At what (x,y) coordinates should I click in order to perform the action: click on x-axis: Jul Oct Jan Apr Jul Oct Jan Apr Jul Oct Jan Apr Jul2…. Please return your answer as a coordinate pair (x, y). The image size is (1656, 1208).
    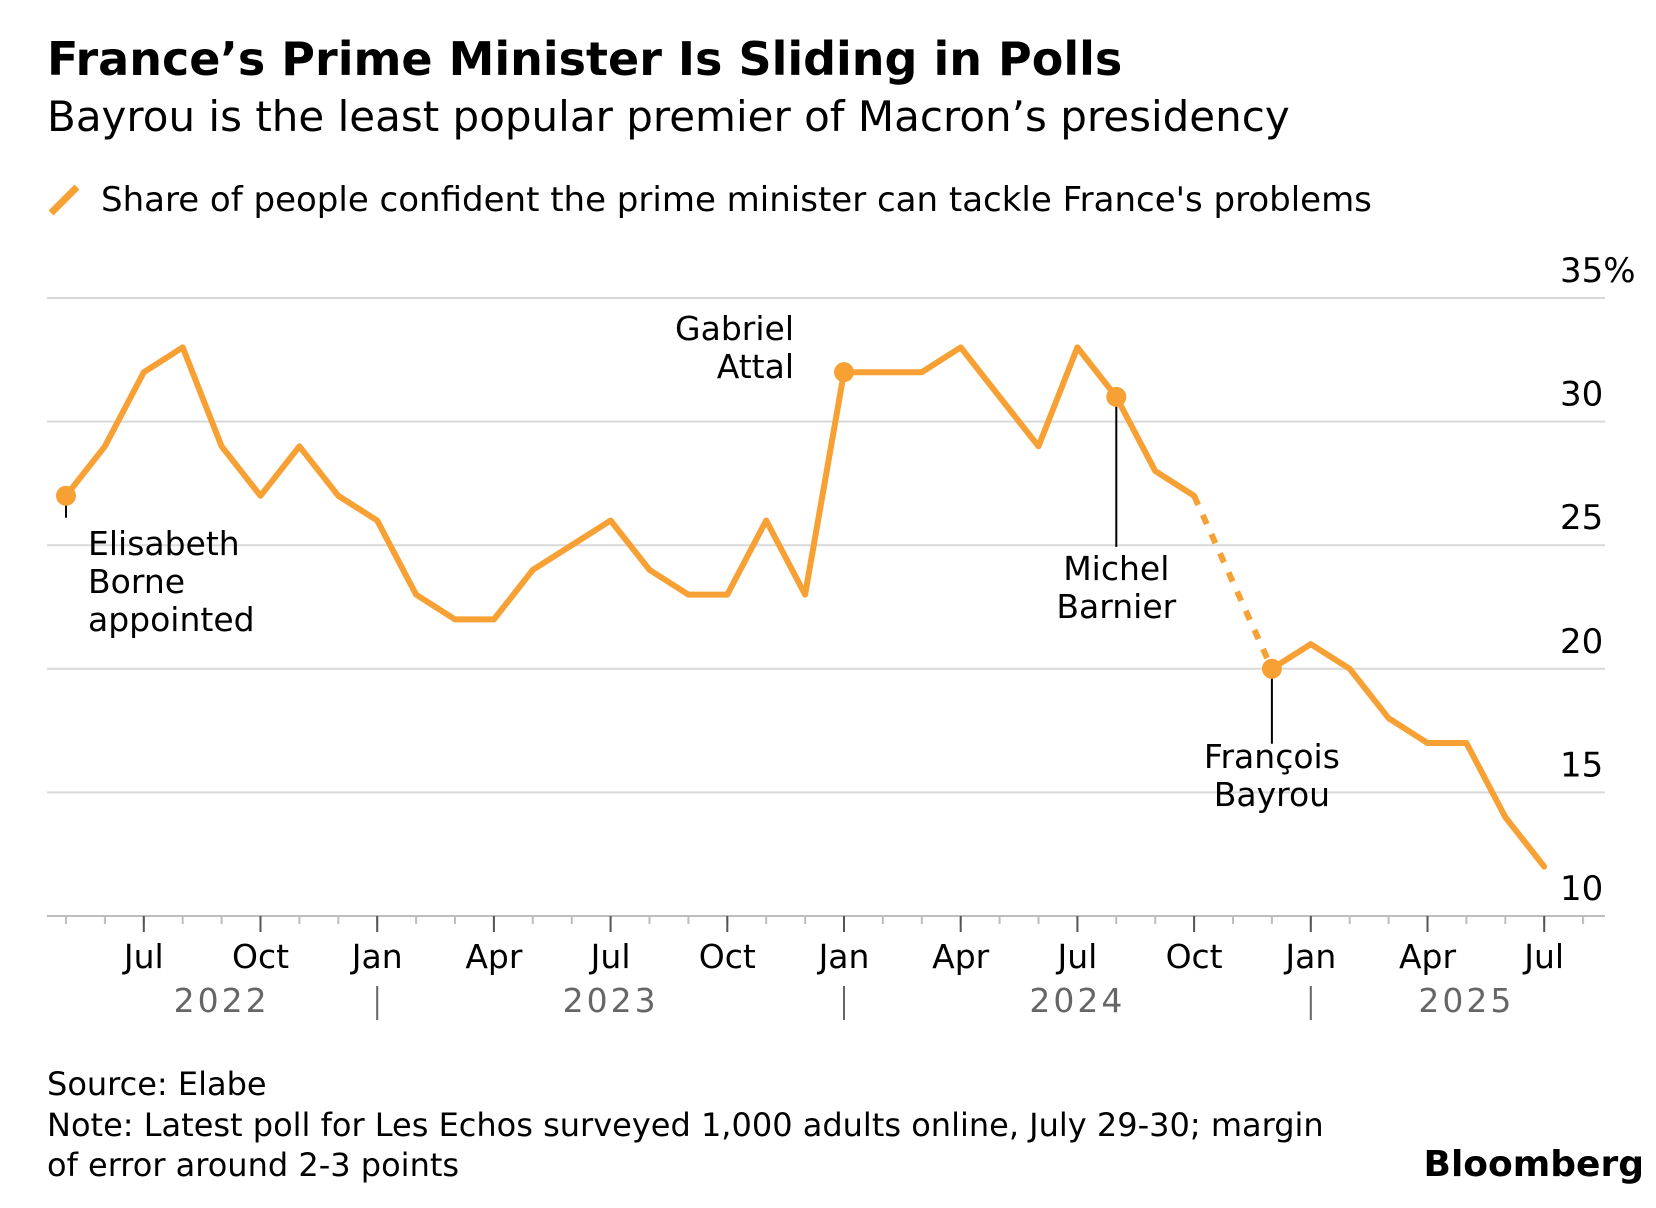
    Looking at the image, I should click on (825, 968).